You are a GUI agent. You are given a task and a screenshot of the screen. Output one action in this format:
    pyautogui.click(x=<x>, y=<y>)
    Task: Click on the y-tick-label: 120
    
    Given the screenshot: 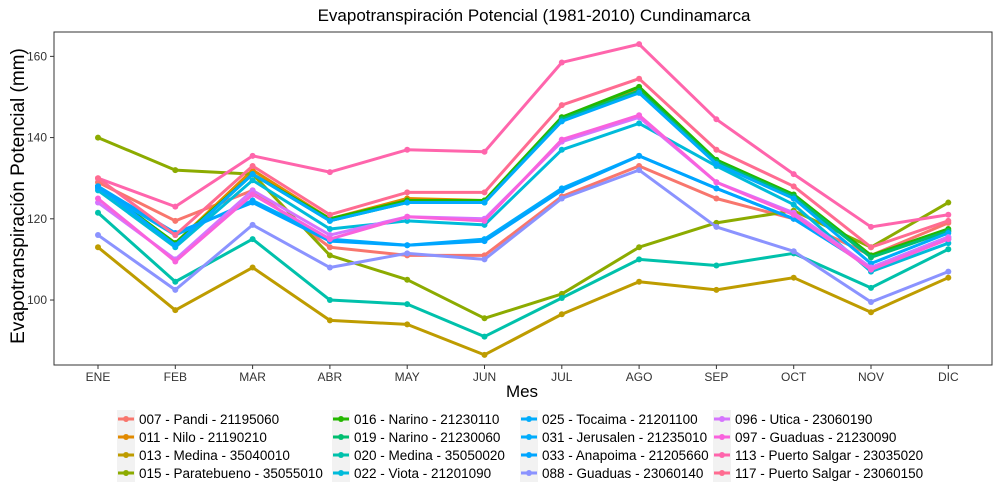 What is the action you would take?
    pyautogui.click(x=37, y=219)
    